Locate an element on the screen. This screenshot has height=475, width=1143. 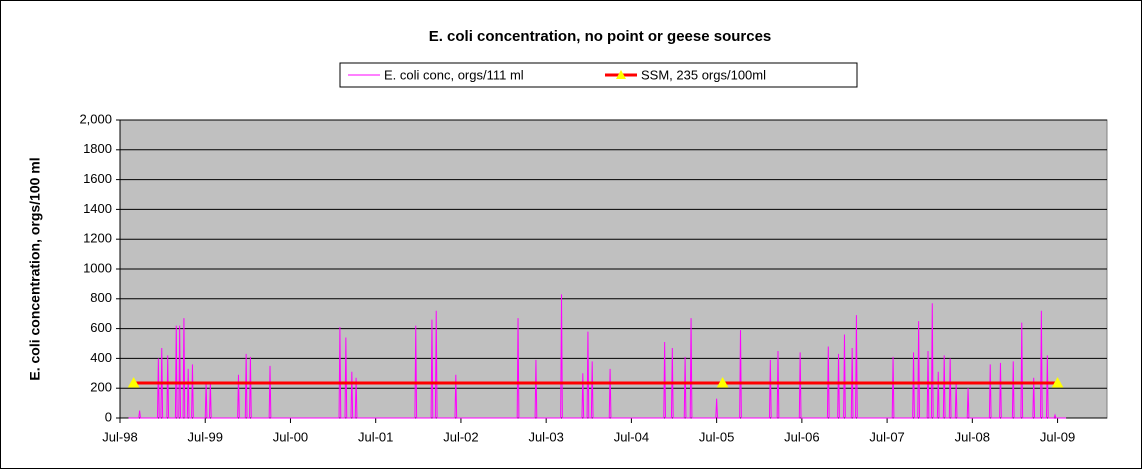
x-tick-label: Jul-00 is located at coordinates (290, 436).